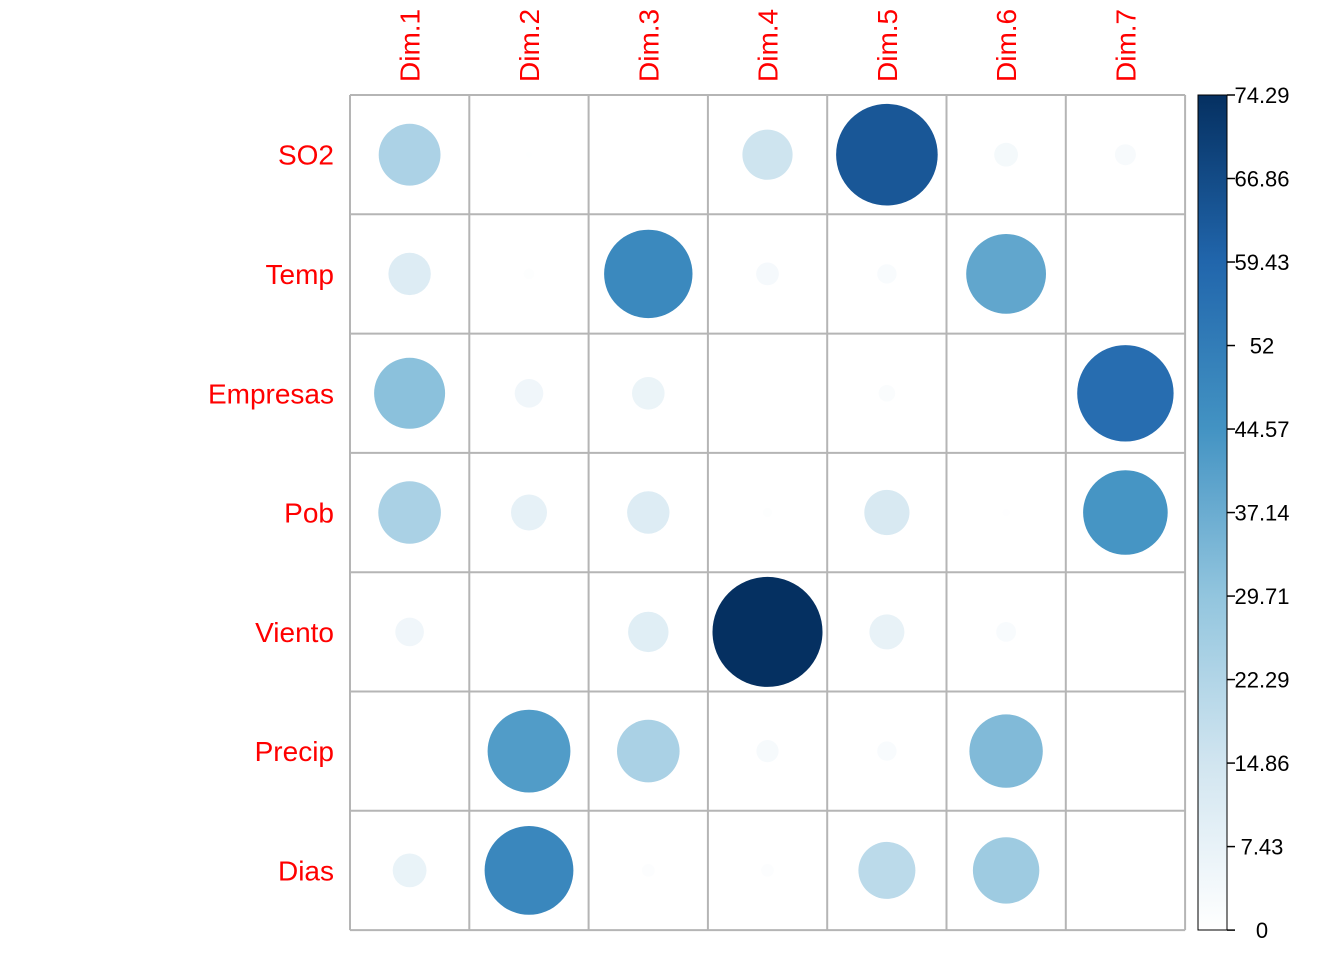  What do you see at coordinates (887, 274) in the screenshot?
I see `circle-Temp-Dim.5` at bounding box center [887, 274].